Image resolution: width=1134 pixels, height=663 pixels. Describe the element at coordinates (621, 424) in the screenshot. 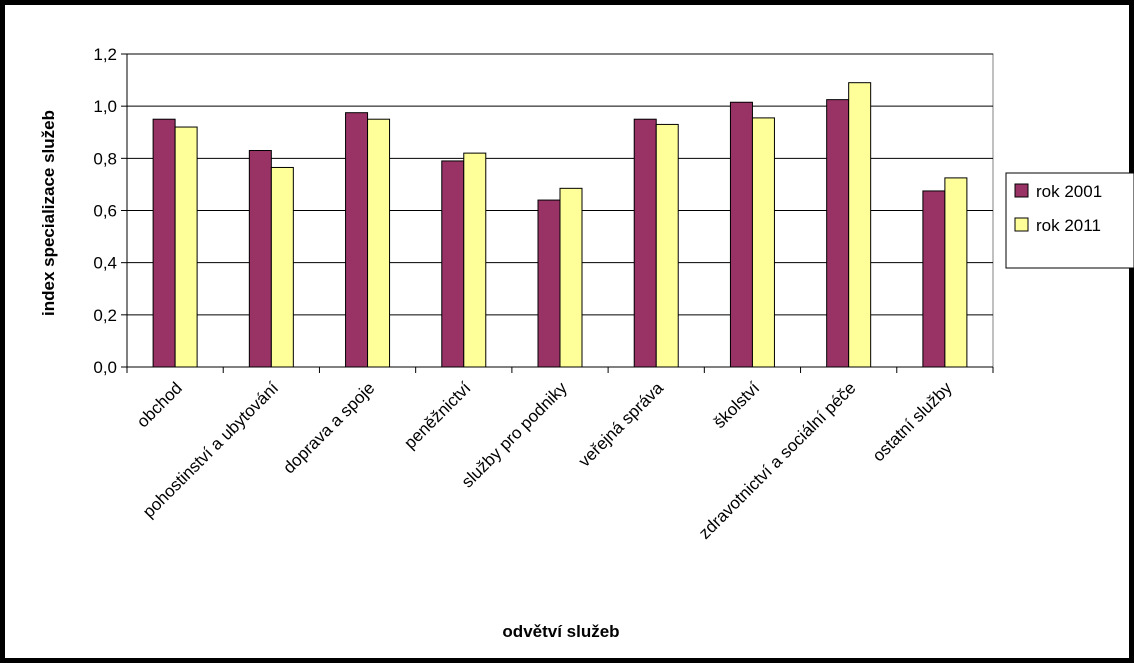

I see `x-tick-label: veřejná správa` at that location.